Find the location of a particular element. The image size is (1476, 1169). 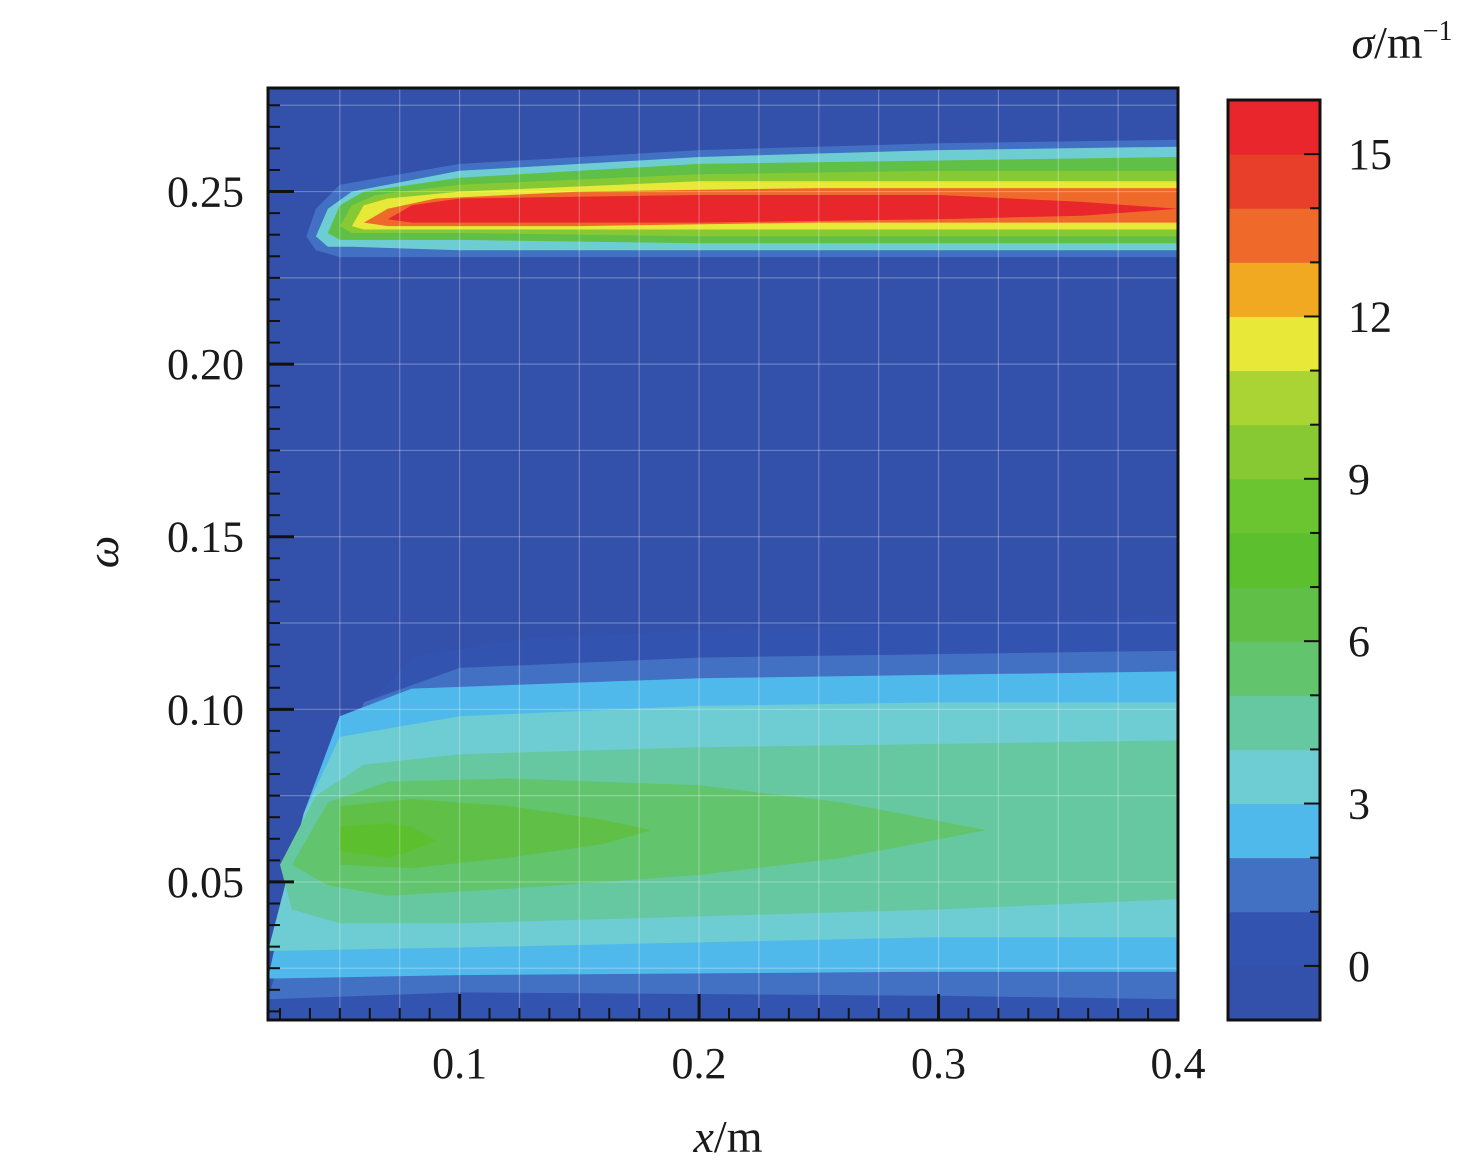

colorbar-tick-label: 3 is located at coordinates (1359, 804).